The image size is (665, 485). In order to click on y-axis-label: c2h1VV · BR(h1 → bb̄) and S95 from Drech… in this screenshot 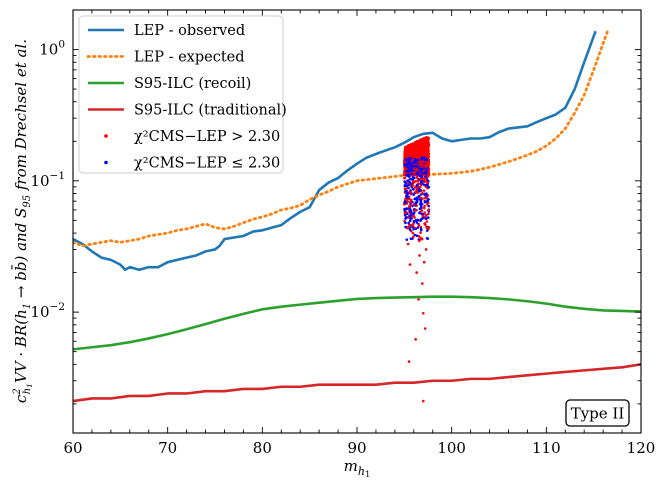, I will do `click(23, 221)`.